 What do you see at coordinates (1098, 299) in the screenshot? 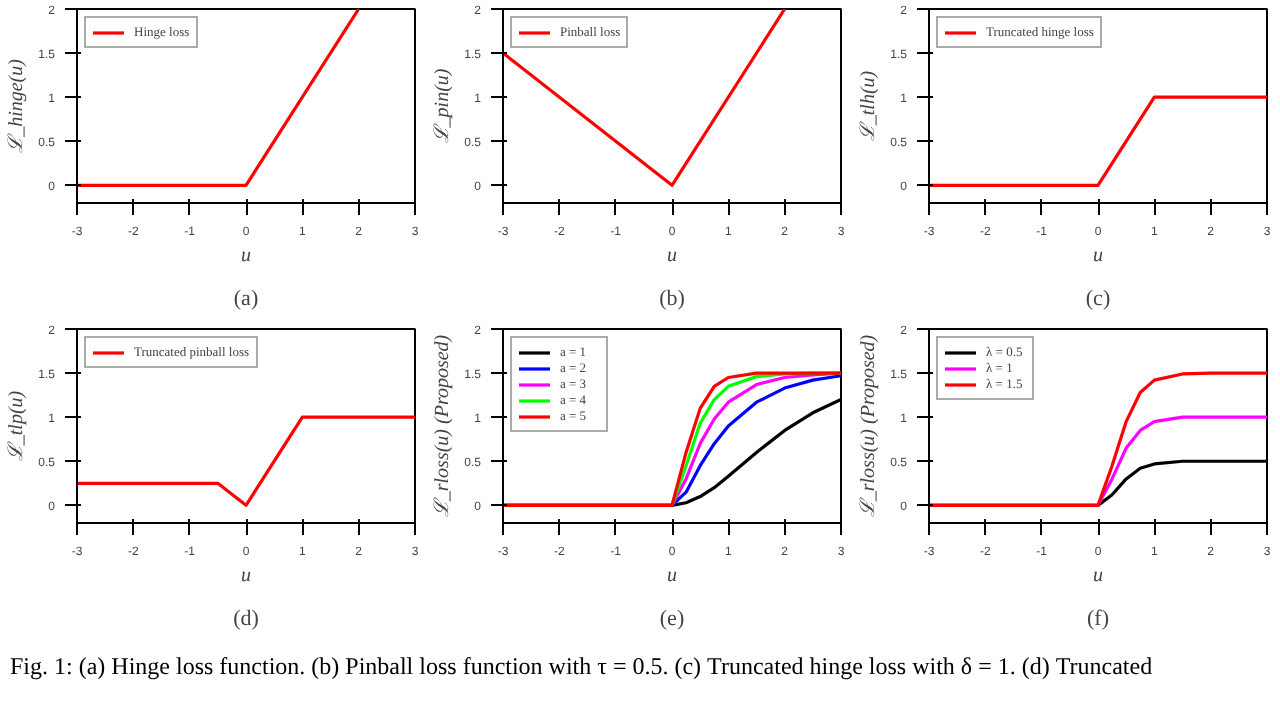
I see `text: (c)` at bounding box center [1098, 299].